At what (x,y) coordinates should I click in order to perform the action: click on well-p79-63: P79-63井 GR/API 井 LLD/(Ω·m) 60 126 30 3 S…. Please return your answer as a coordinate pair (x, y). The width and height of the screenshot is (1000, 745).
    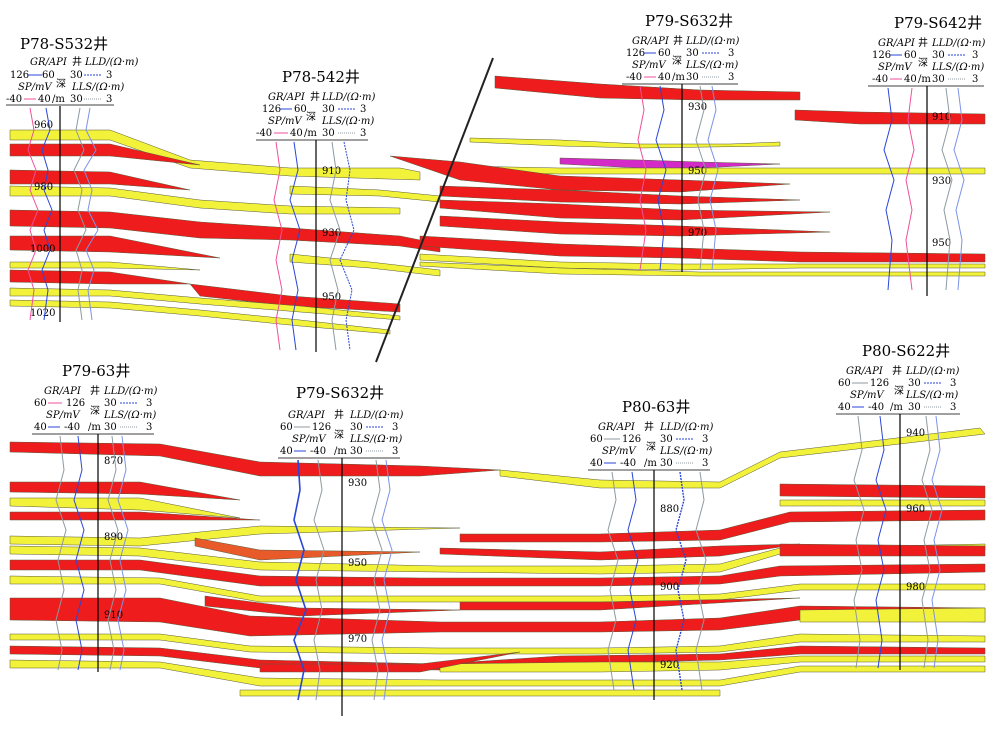
    Looking at the image, I should click on (95, 517).